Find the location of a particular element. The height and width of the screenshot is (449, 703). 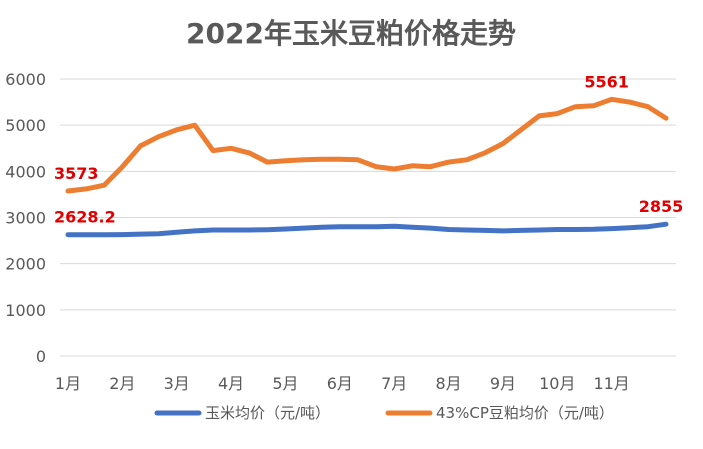

legend-label: 玉米均价（元/吨） is located at coordinates (267, 413).